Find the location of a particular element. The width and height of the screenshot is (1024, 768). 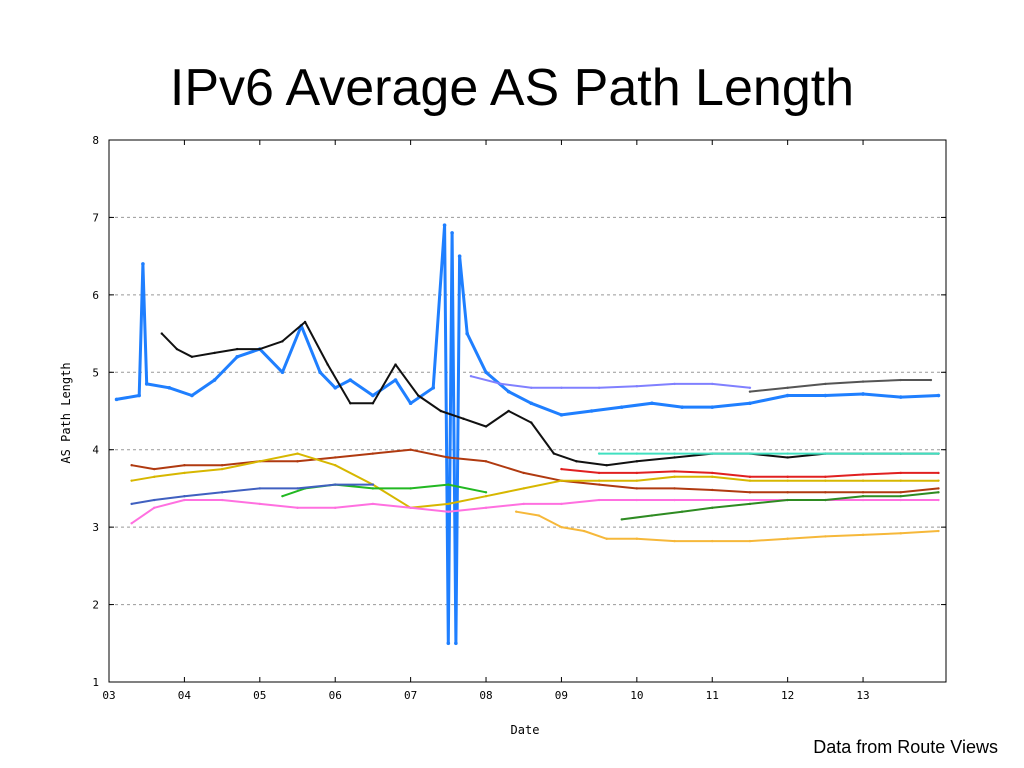

data-source-credit: Data from Route Views is located at coordinates (905, 747).